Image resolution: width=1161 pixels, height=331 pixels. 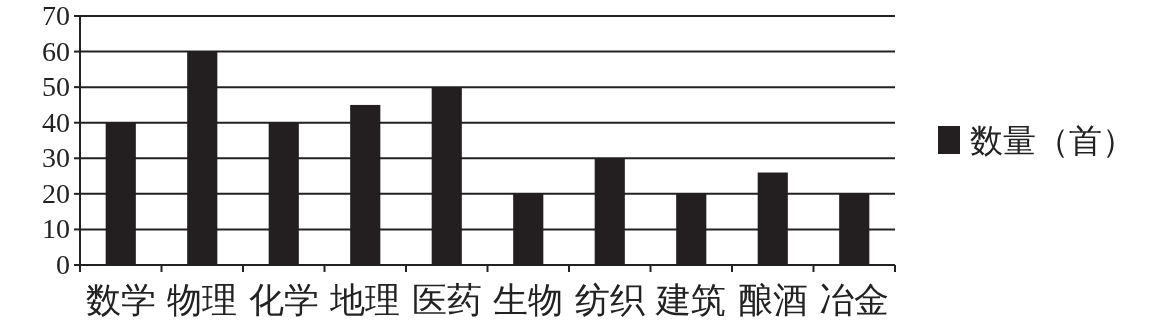 What do you see at coordinates (283, 300) in the screenshot?
I see `x-tick-label: 化学` at bounding box center [283, 300].